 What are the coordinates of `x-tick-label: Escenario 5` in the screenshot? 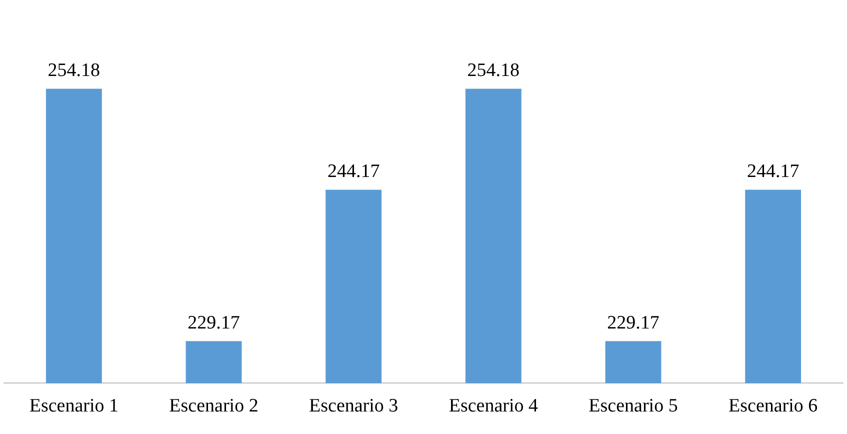 It's located at (633, 406).